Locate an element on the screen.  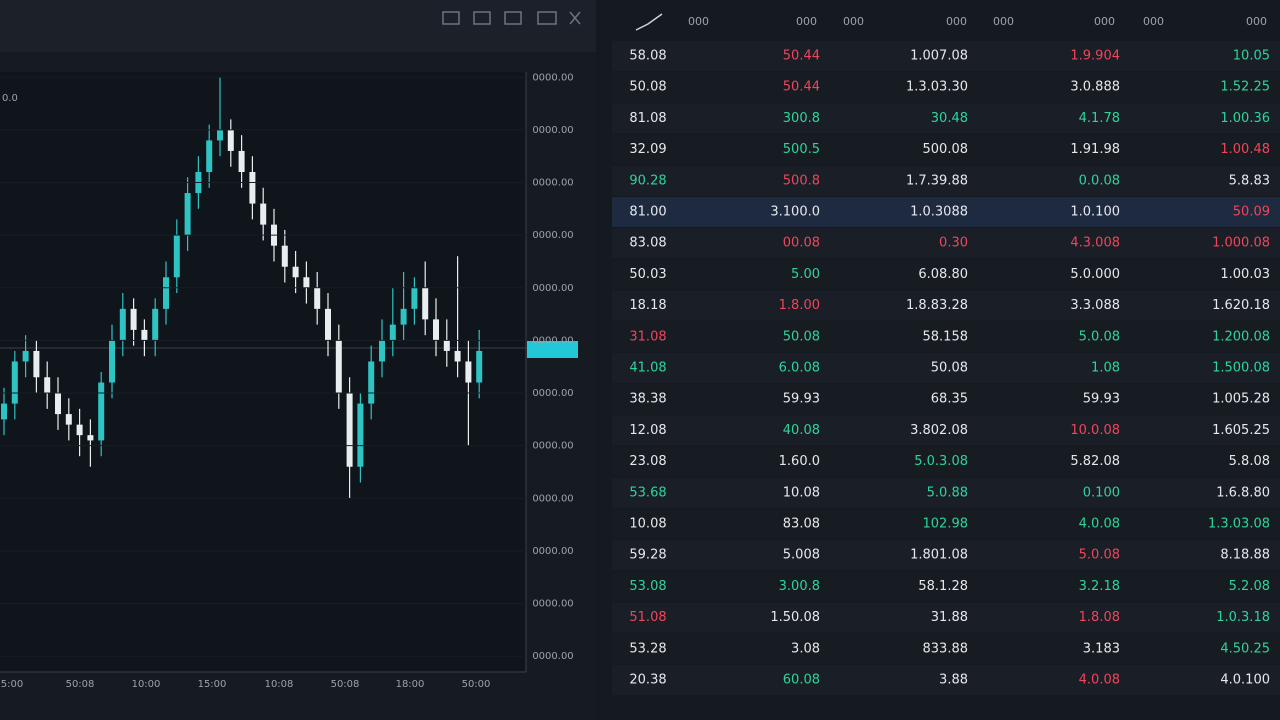
table-cell: 4.3.008 is located at coordinates (1095, 243).